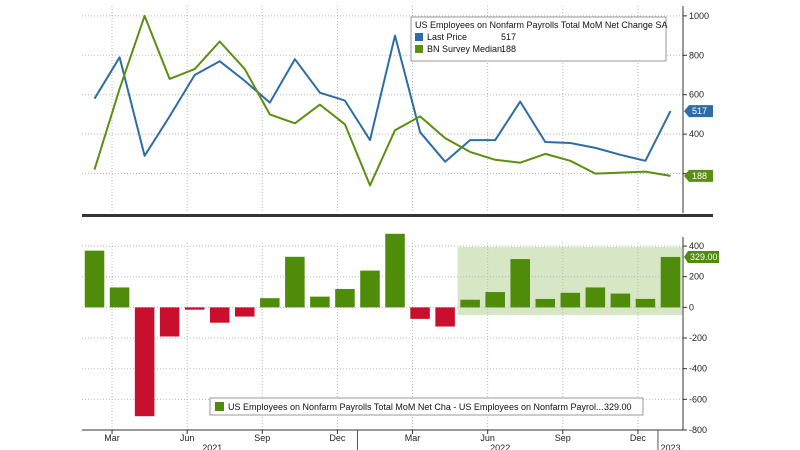 The width and height of the screenshot is (800, 450). I want to click on survey-median-legend-label: BN Survey Median, so click(464, 49).